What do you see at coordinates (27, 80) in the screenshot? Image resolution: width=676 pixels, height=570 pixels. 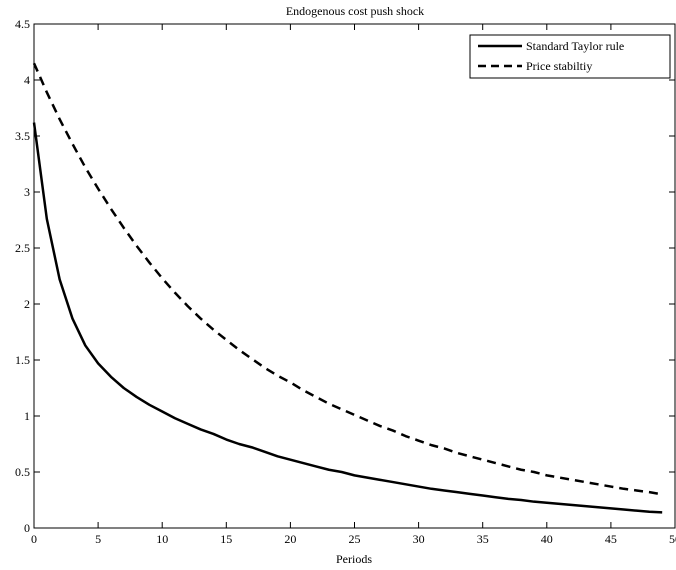 I see `y-tick-label: 4` at bounding box center [27, 80].